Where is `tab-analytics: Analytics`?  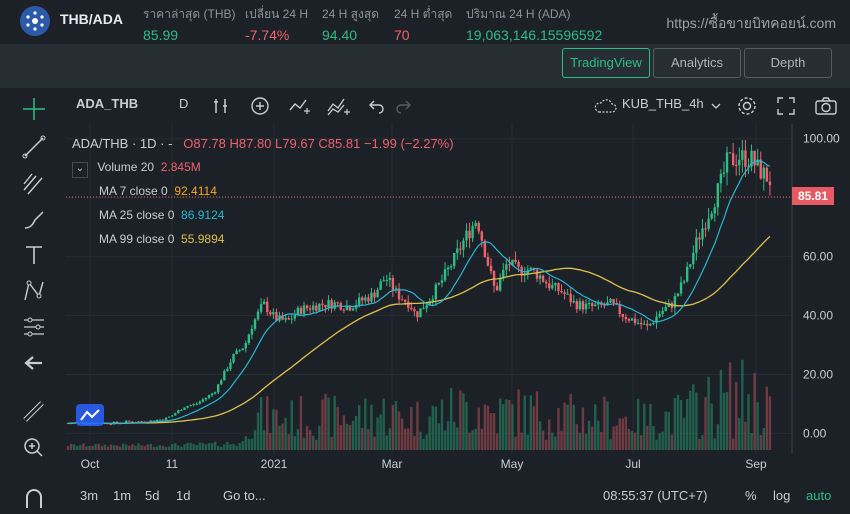
tab-analytics: Analytics is located at coordinates (697, 63).